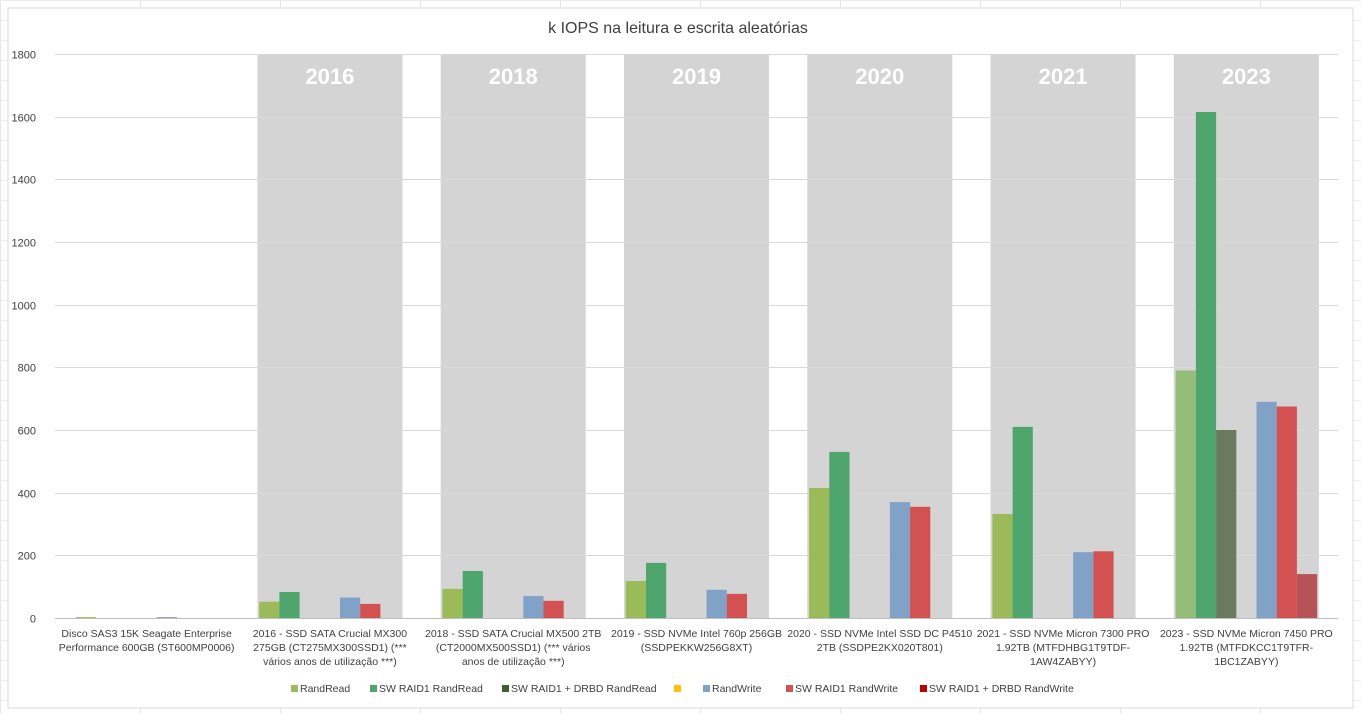 The image size is (1361, 713). Describe the element at coordinates (1001, 689) in the screenshot. I see `legend-entry: SW RAID1 + DRBD RandWrite` at that location.